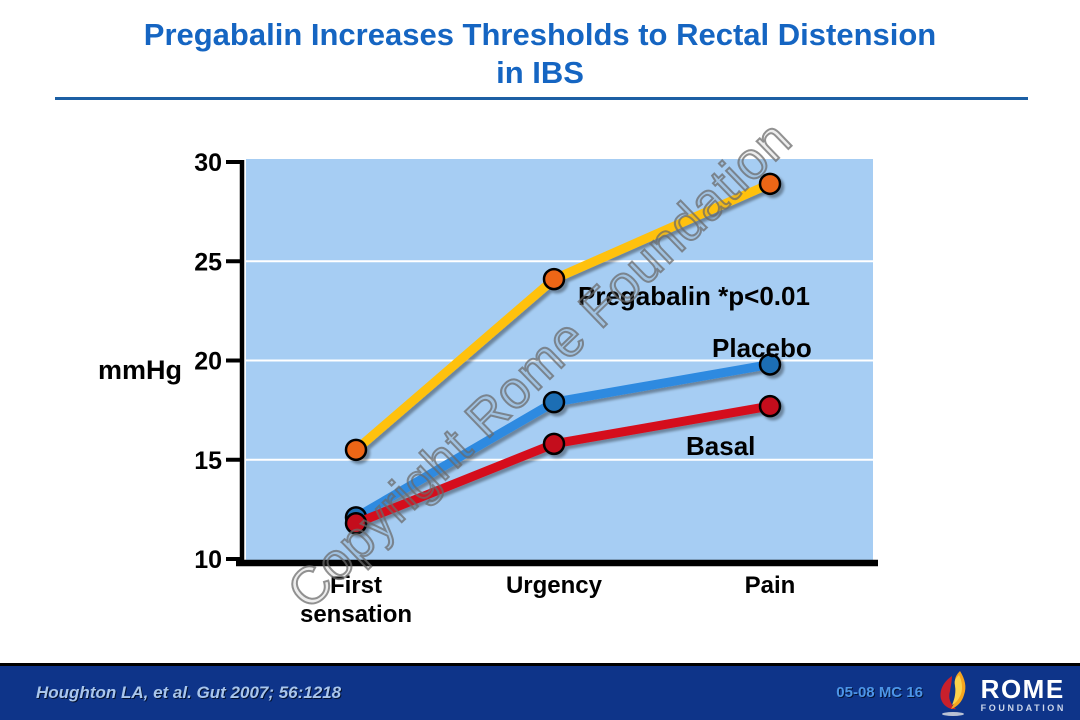 Image resolution: width=1080 pixels, height=720 pixels. Describe the element at coordinates (1023, 707) in the screenshot. I see `rome-logo-subname: FOUNDATION` at that location.